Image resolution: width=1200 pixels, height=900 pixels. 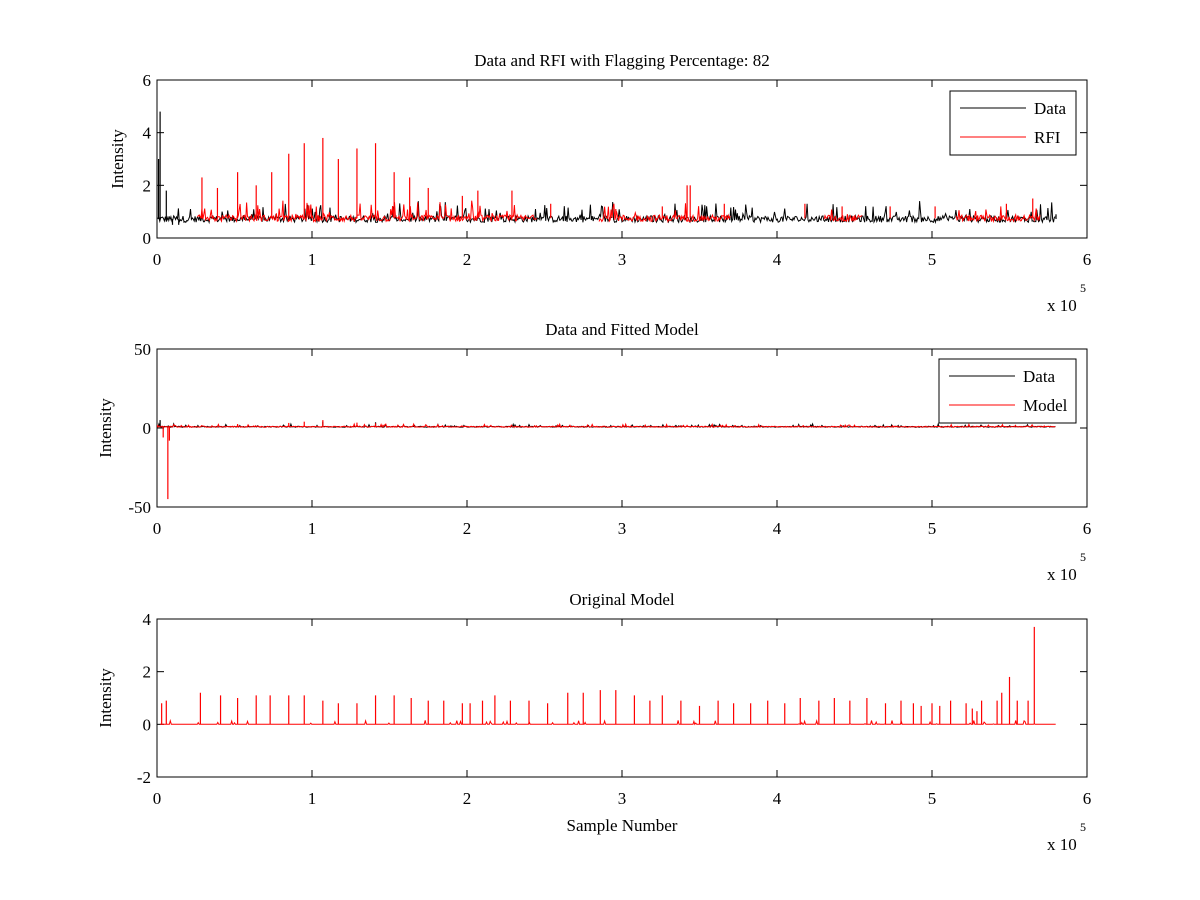 What do you see at coordinates (139, 507) in the screenshot?
I see `y-tick-label: -50` at bounding box center [139, 507].